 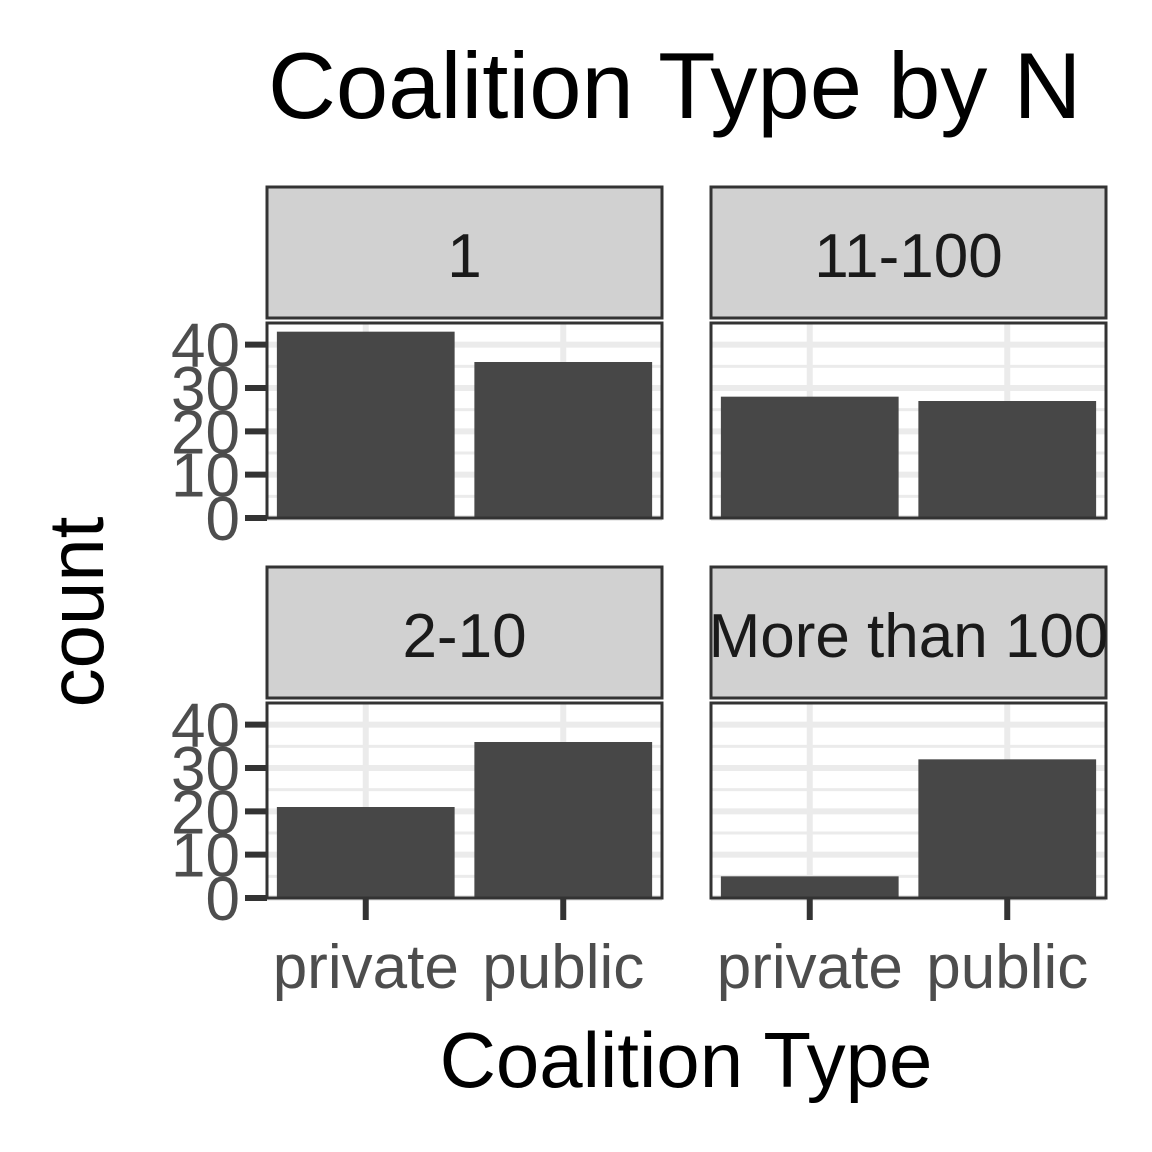 I want to click on x-axis-title: Coalition Type, so click(x=686, y=1060).